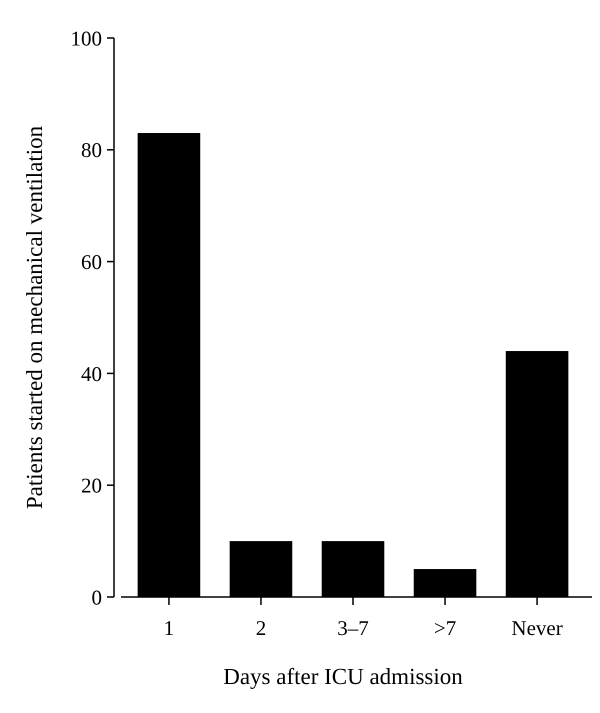  Describe the element at coordinates (91, 262) in the screenshot. I see `y-tick-label: 60` at that location.